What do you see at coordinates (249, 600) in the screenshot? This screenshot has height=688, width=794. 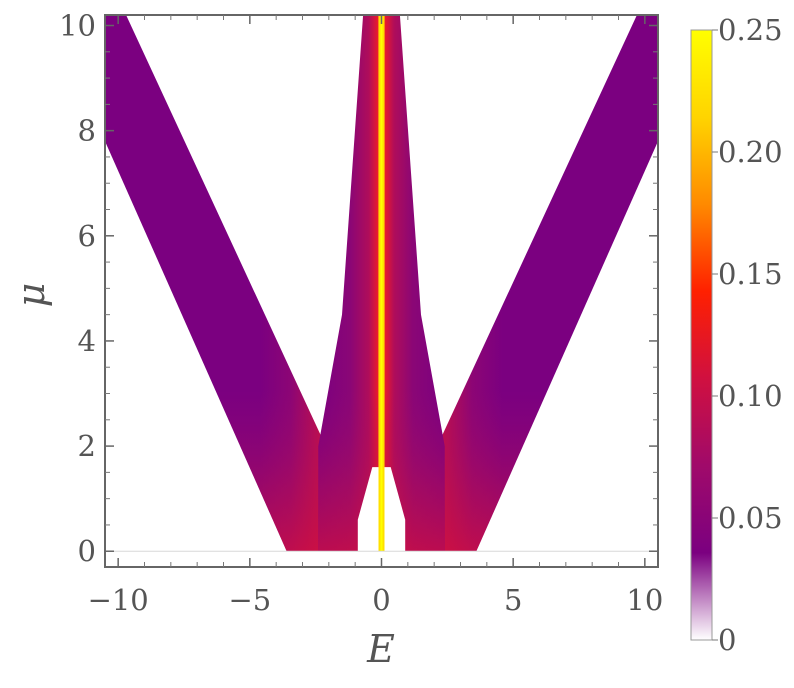 I see `x-tick-label: −5` at bounding box center [249, 600].